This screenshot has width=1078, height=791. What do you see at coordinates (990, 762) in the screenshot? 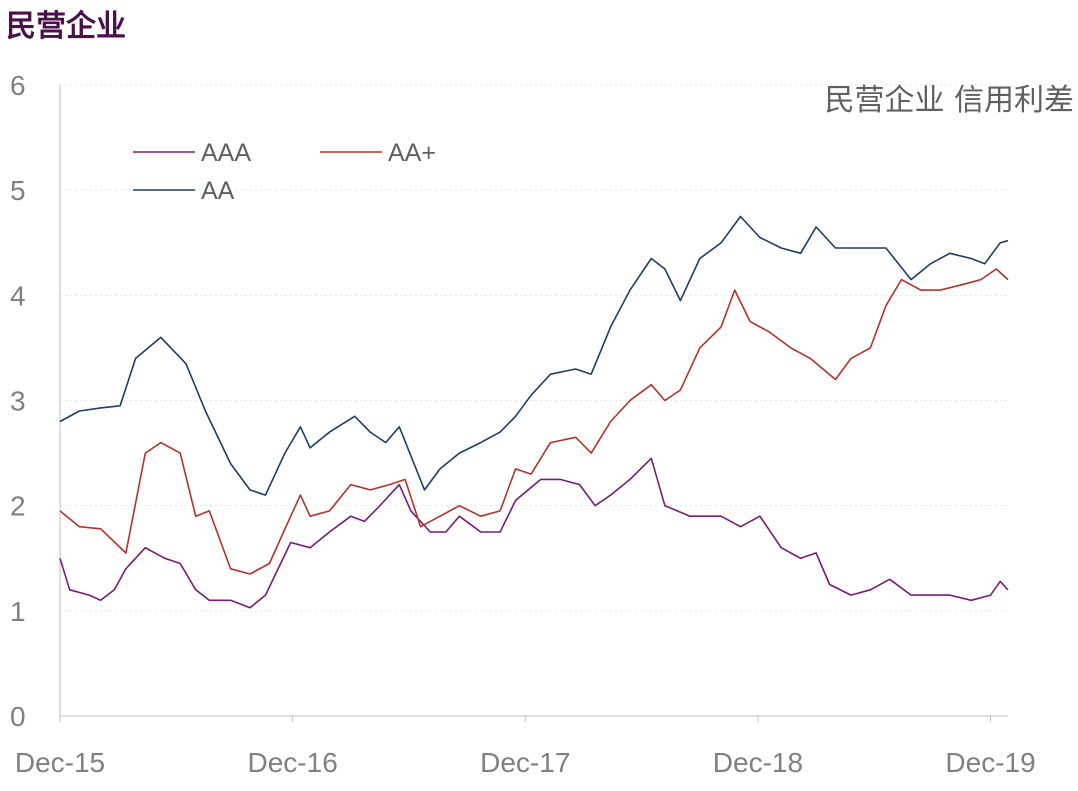
I see `x-tick-label: Dec-19` at bounding box center [990, 762].